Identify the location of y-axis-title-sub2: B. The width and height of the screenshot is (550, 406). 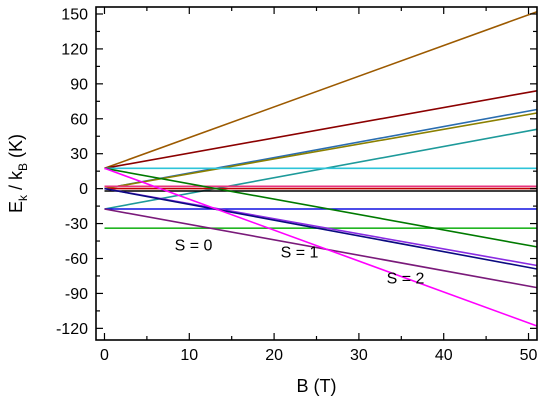
(23, 167).